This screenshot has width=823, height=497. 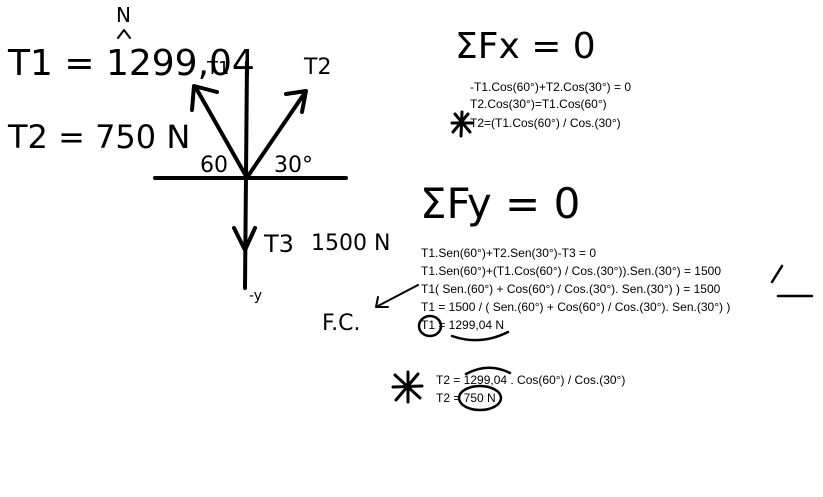 I want to click on asterisk-marker-icon, so click(x=462, y=124).